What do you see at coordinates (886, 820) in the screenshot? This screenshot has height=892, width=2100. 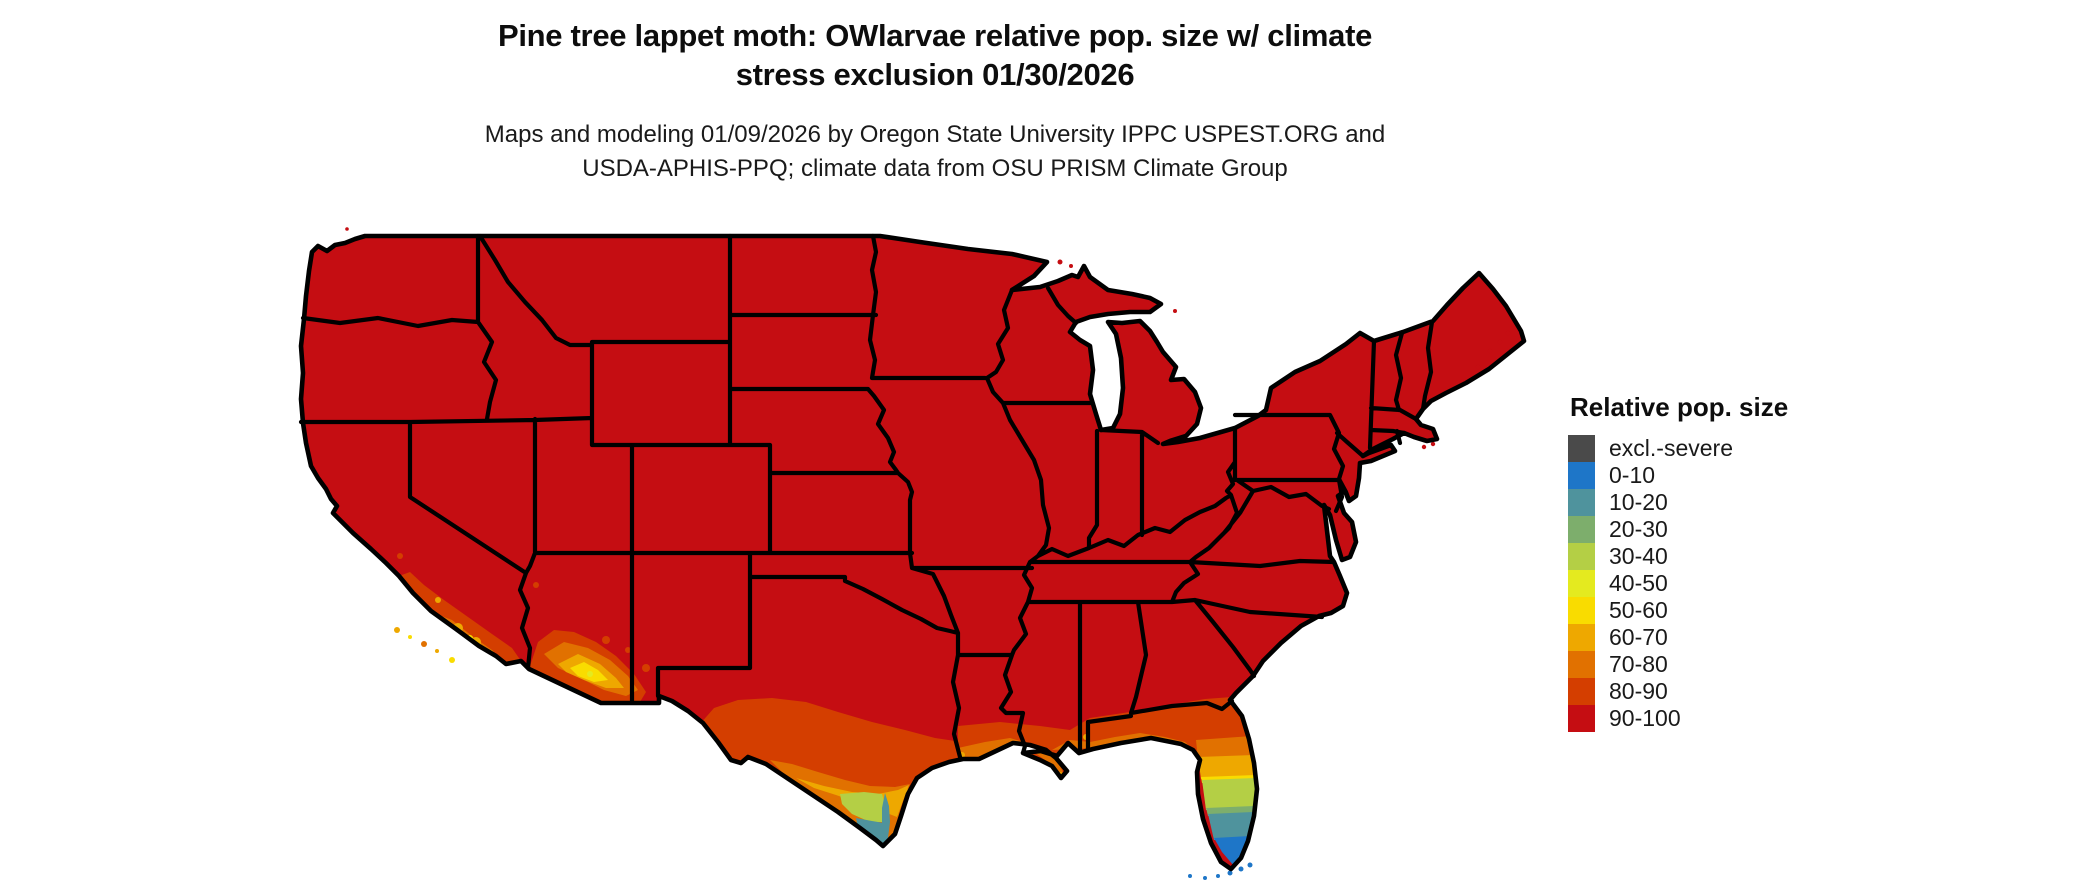 I see `texas-barrier-island` at bounding box center [886, 820].